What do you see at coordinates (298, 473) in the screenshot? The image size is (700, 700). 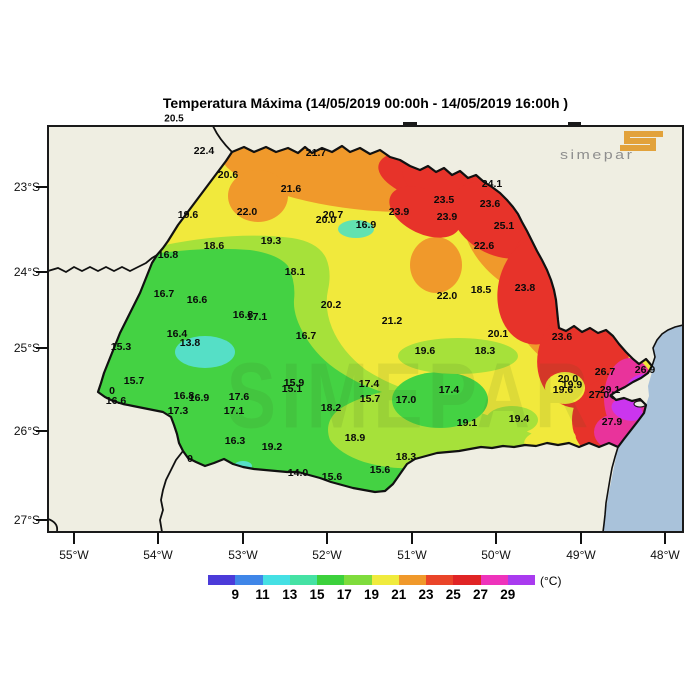 I see `station-value: 14.0` at bounding box center [298, 473].